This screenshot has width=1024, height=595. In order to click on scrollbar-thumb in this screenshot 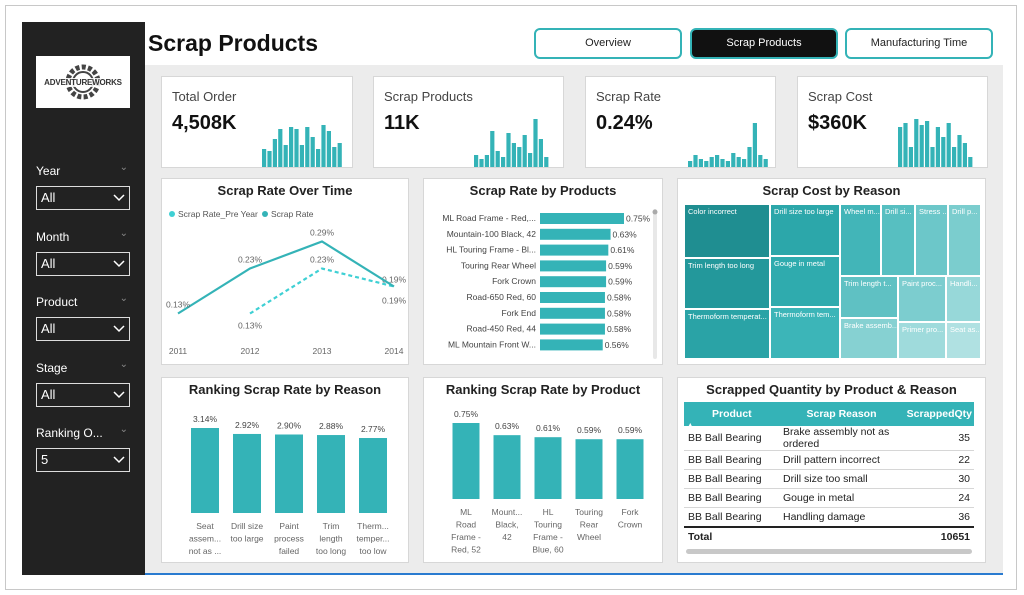, I will do `click(655, 212)`.